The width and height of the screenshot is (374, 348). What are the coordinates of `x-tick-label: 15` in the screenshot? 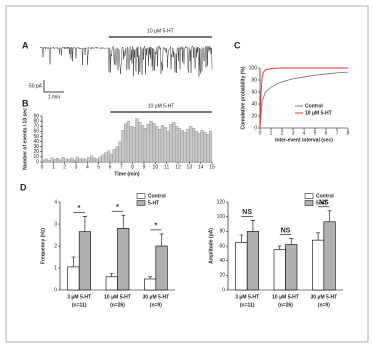 It's located at (212, 167).